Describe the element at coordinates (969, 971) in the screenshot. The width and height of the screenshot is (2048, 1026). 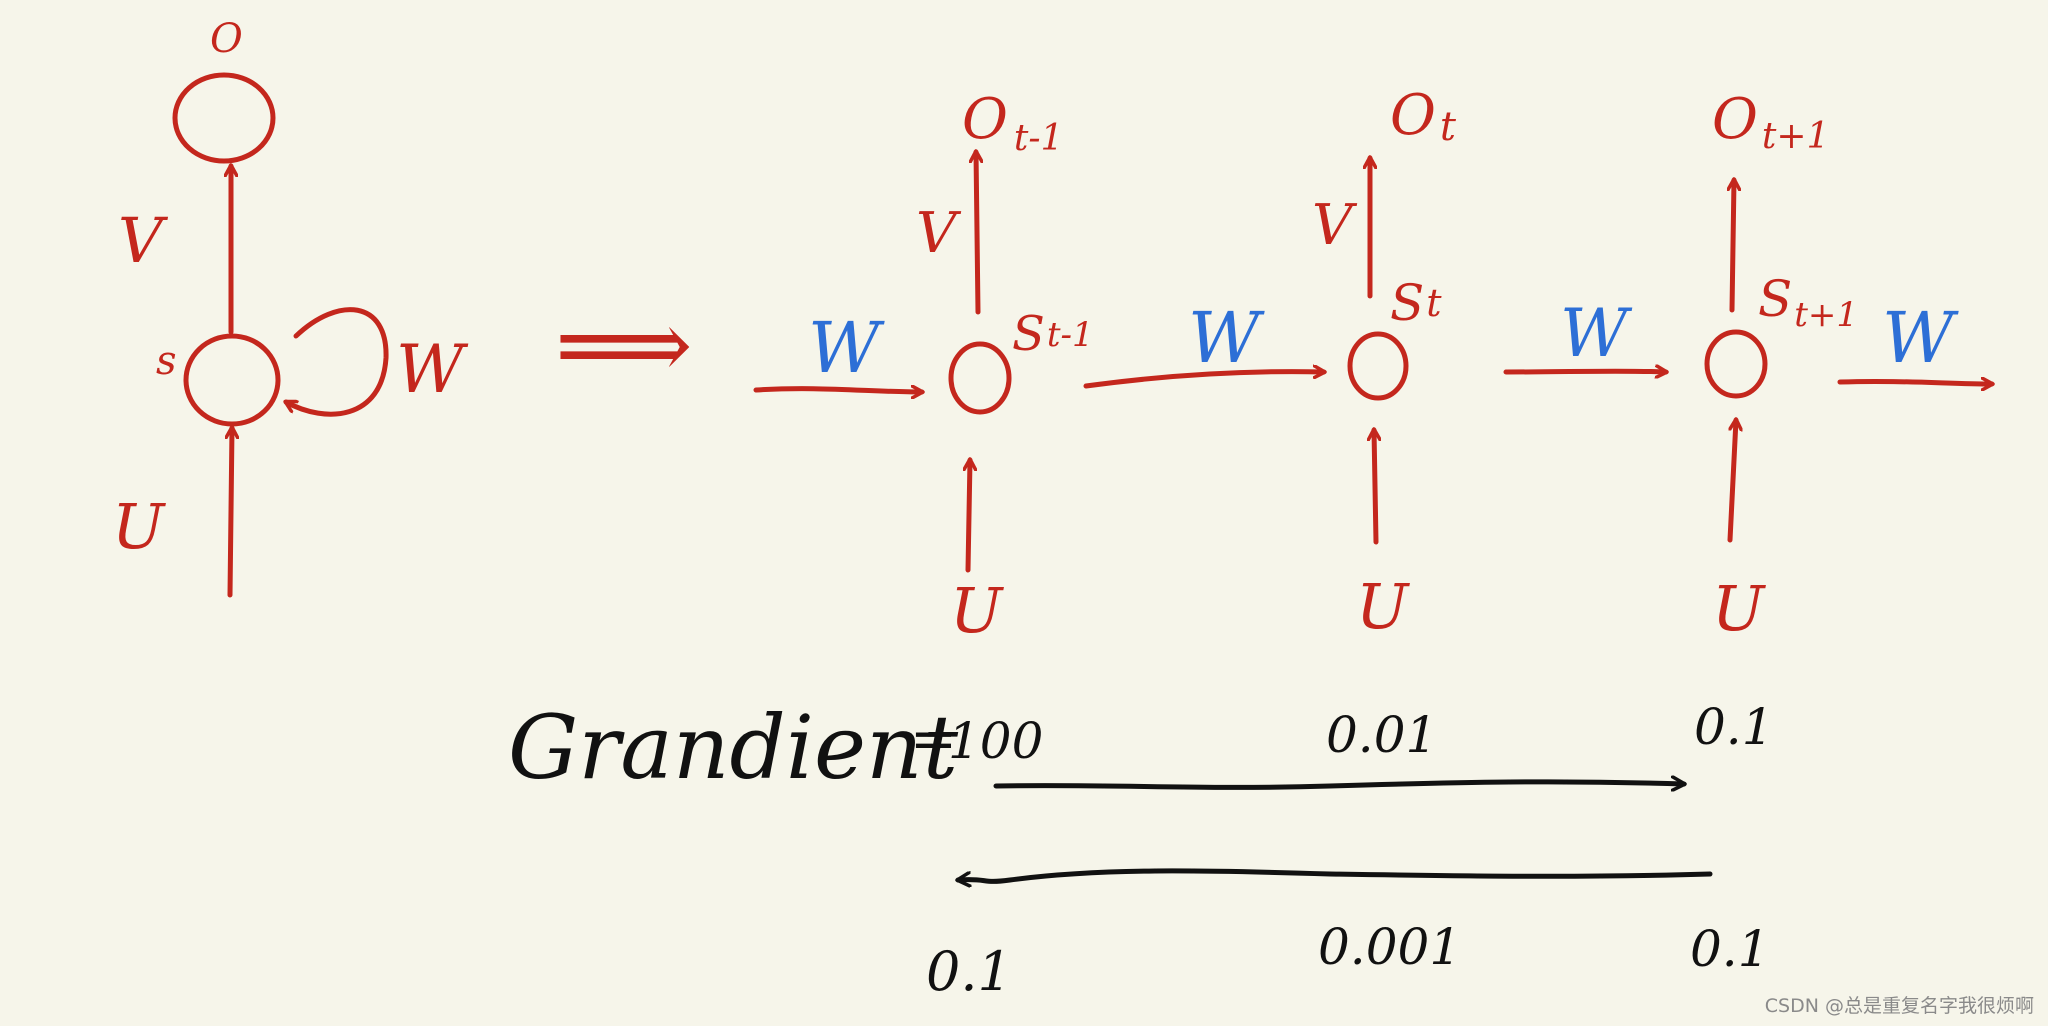
I see `gradient-backward-value-1: 0.1` at that location.